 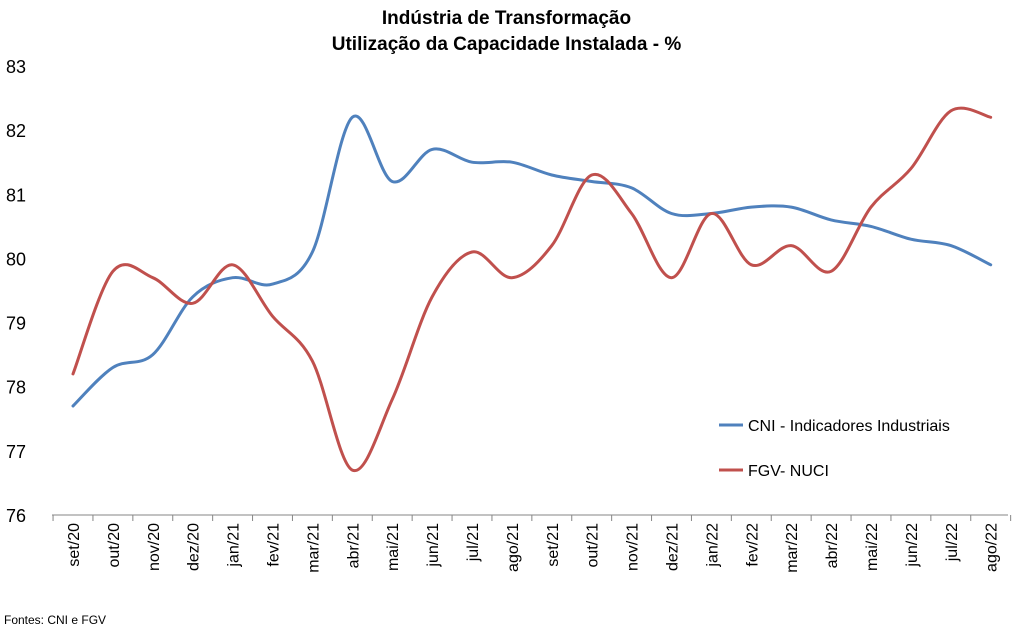 What do you see at coordinates (952, 542) in the screenshot?
I see `x-tick-label: jul/22` at bounding box center [952, 542].